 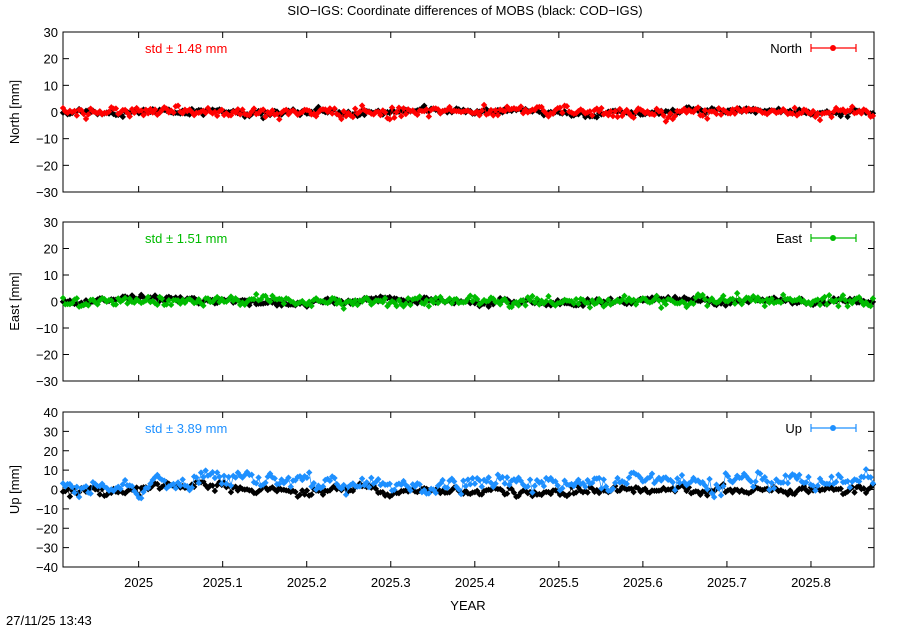 I want to click on x-tick-label: 2025.3, so click(x=391, y=582).